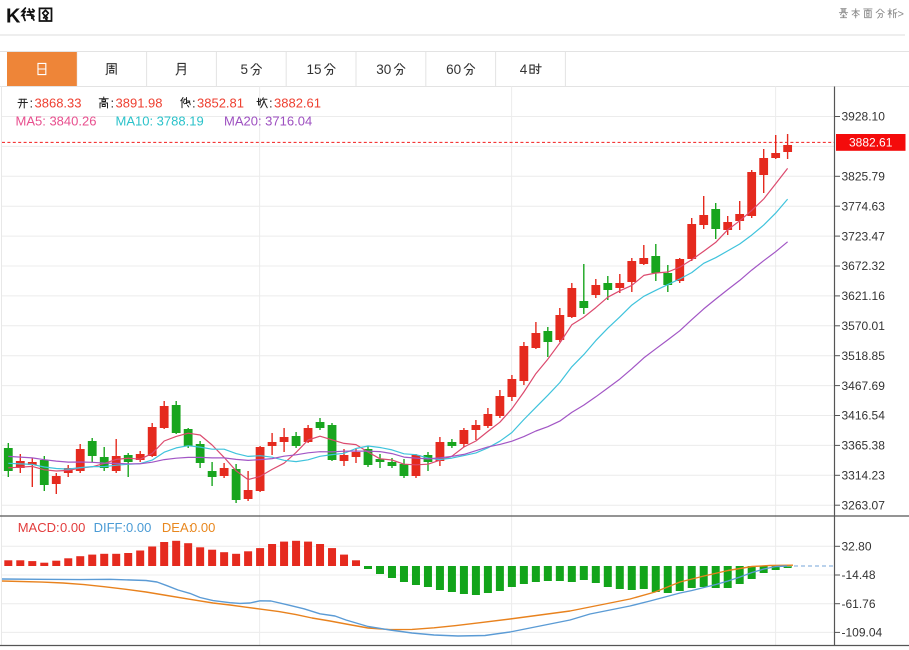 This screenshot has width=909, height=650. What do you see at coordinates (220, 103) in the screenshot?
I see `svg-text: 3852.81` at bounding box center [220, 103].